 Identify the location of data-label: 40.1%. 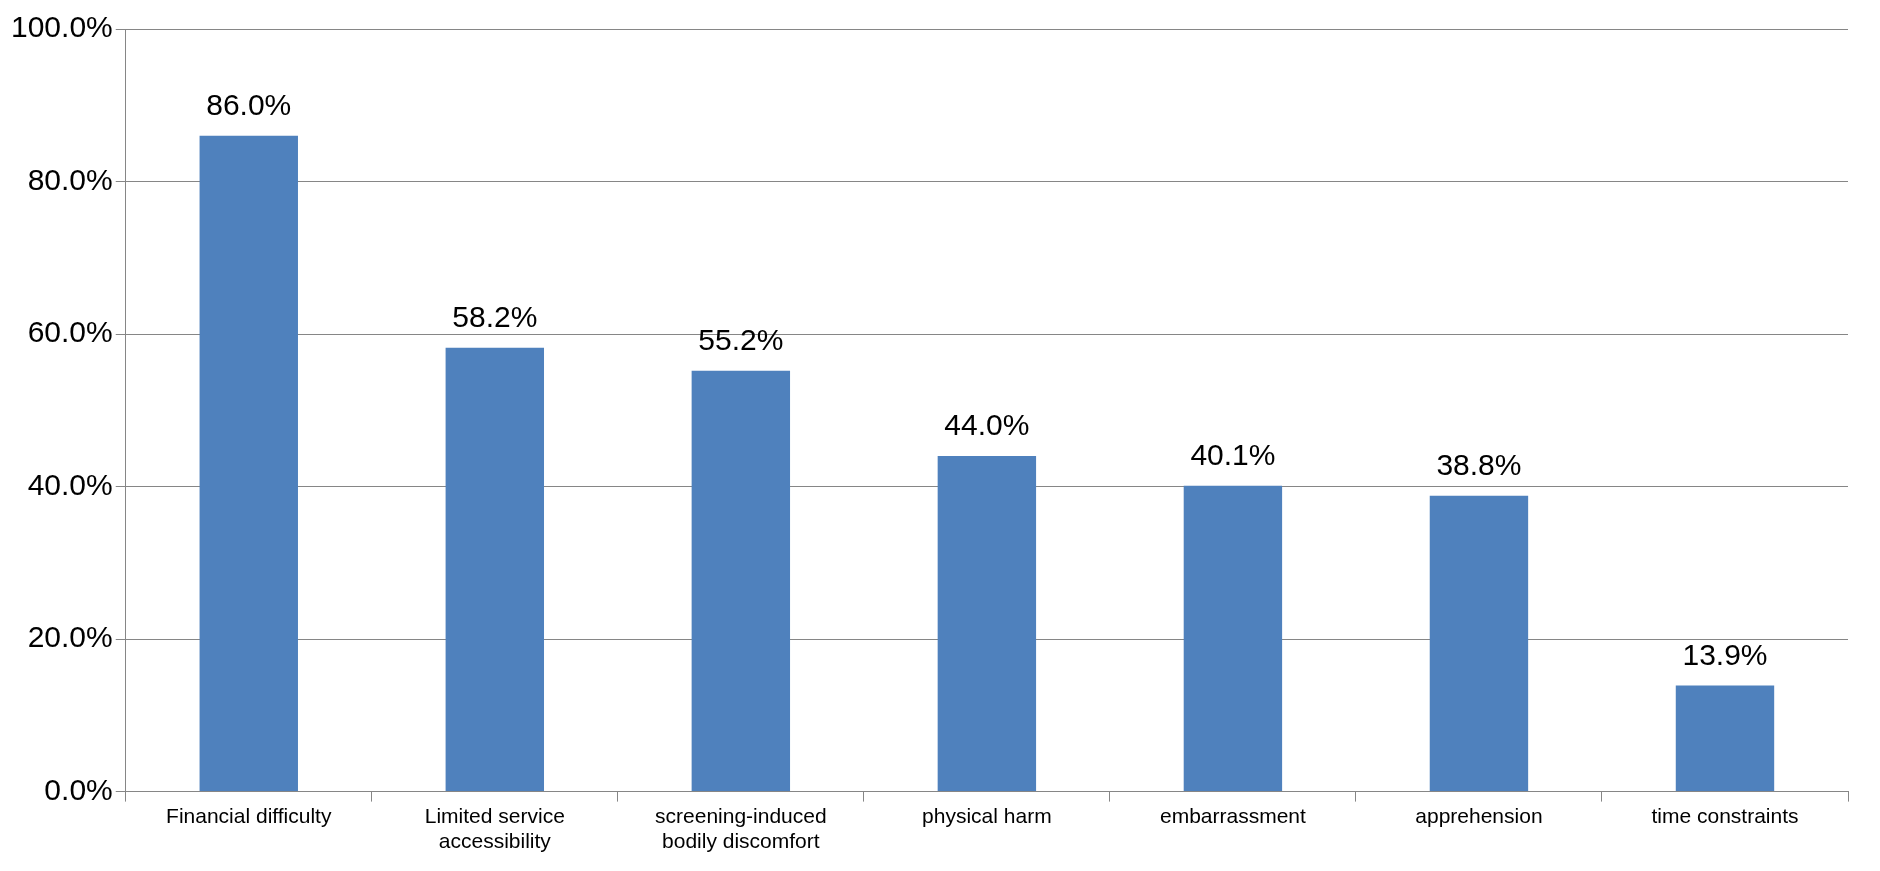
(1233, 455).